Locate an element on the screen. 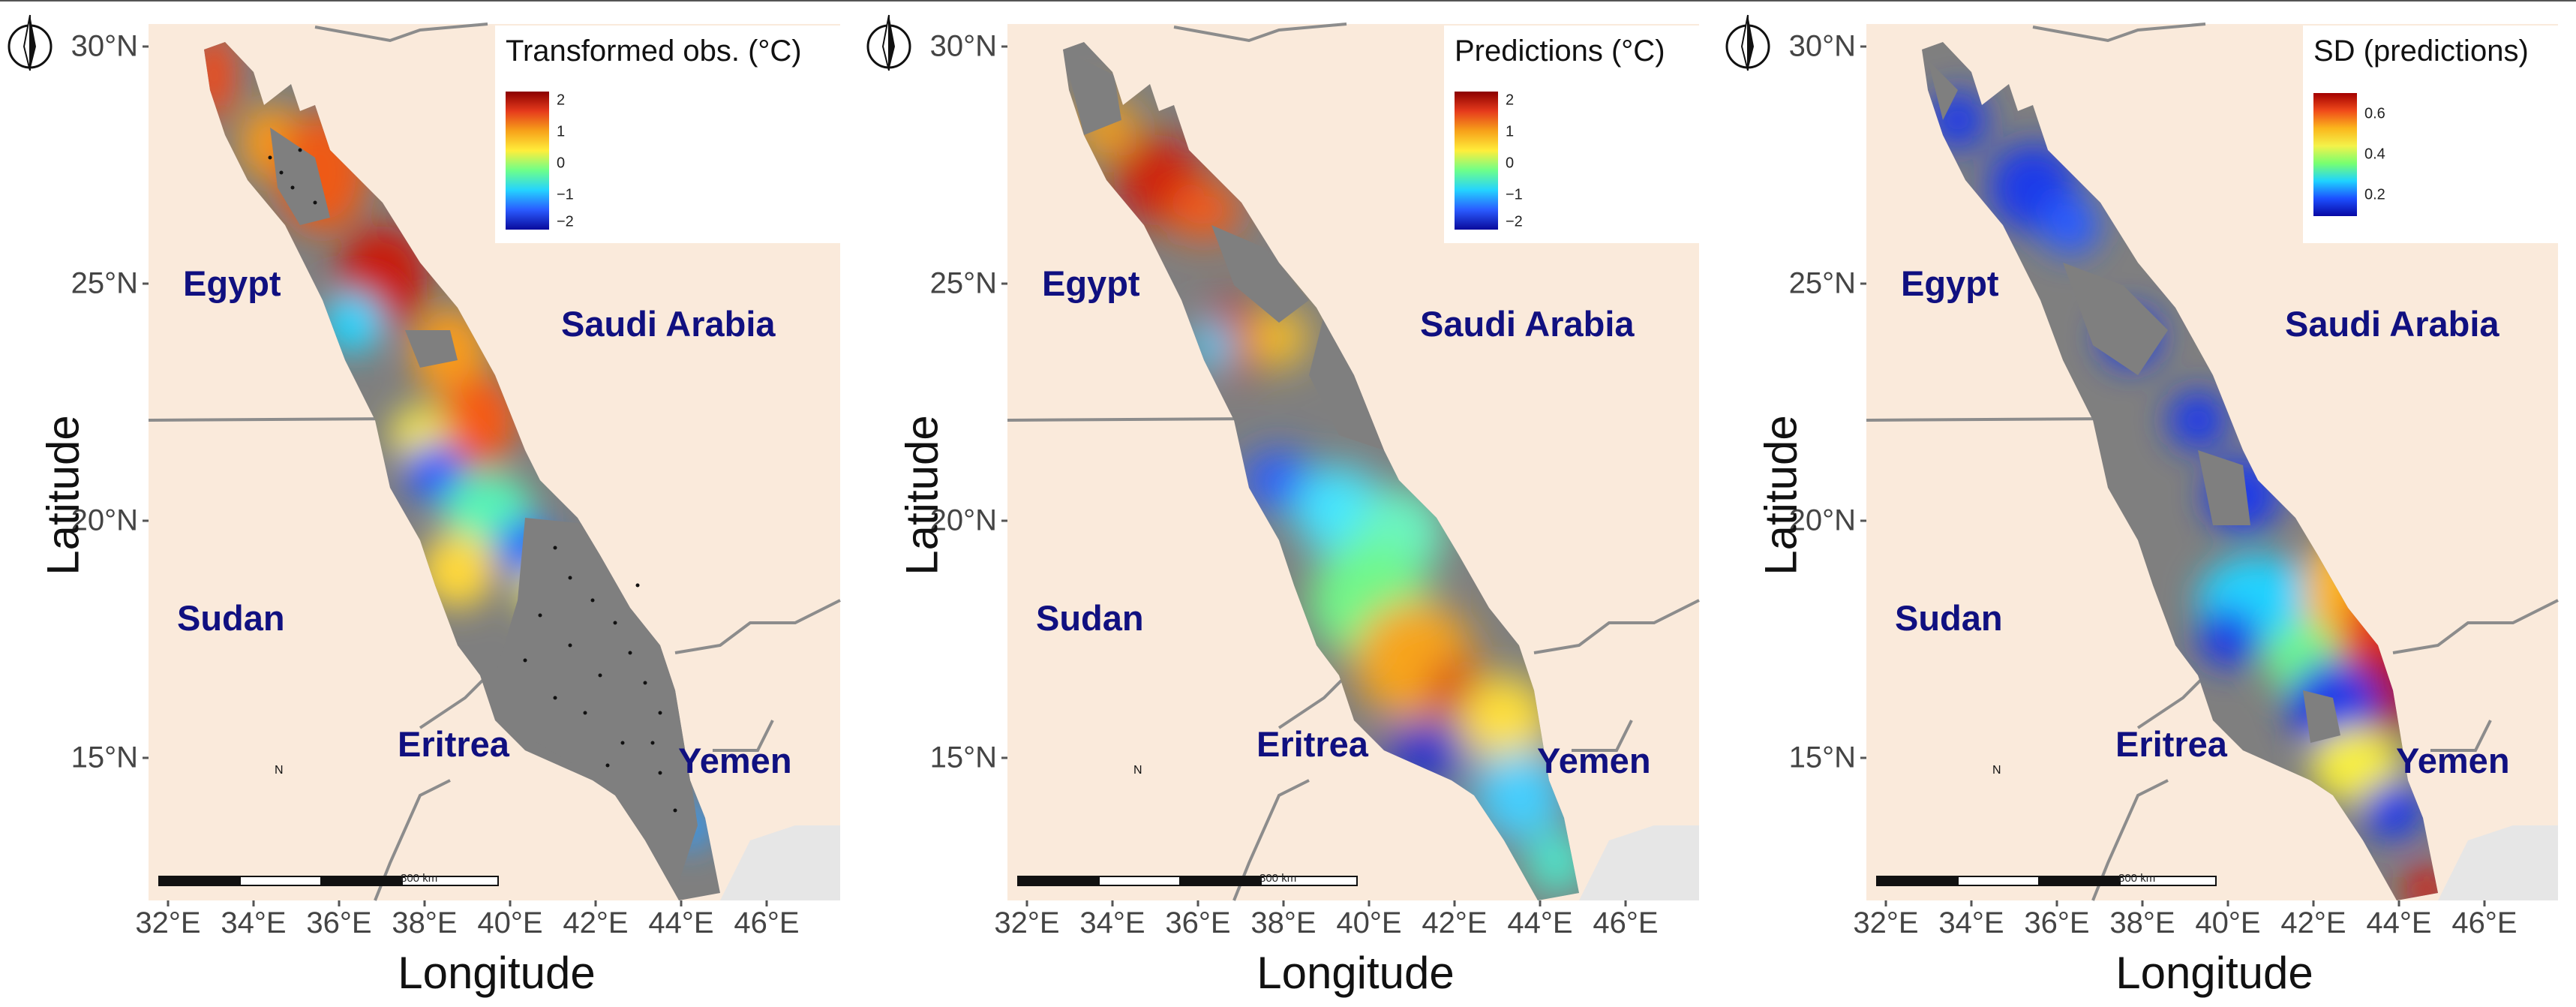 The height and width of the screenshot is (1007, 2576). legend-tick: 0.6 is located at coordinates (2374, 114).